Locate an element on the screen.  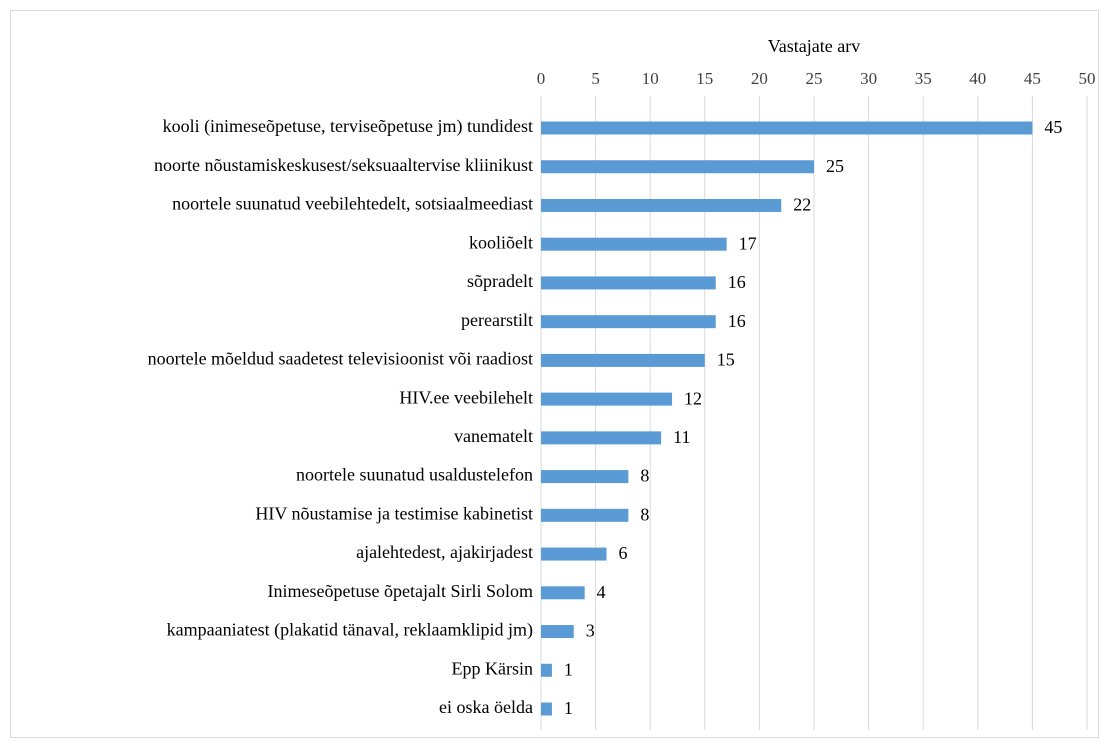
axis-title: Vastajate arv is located at coordinates (814, 46).